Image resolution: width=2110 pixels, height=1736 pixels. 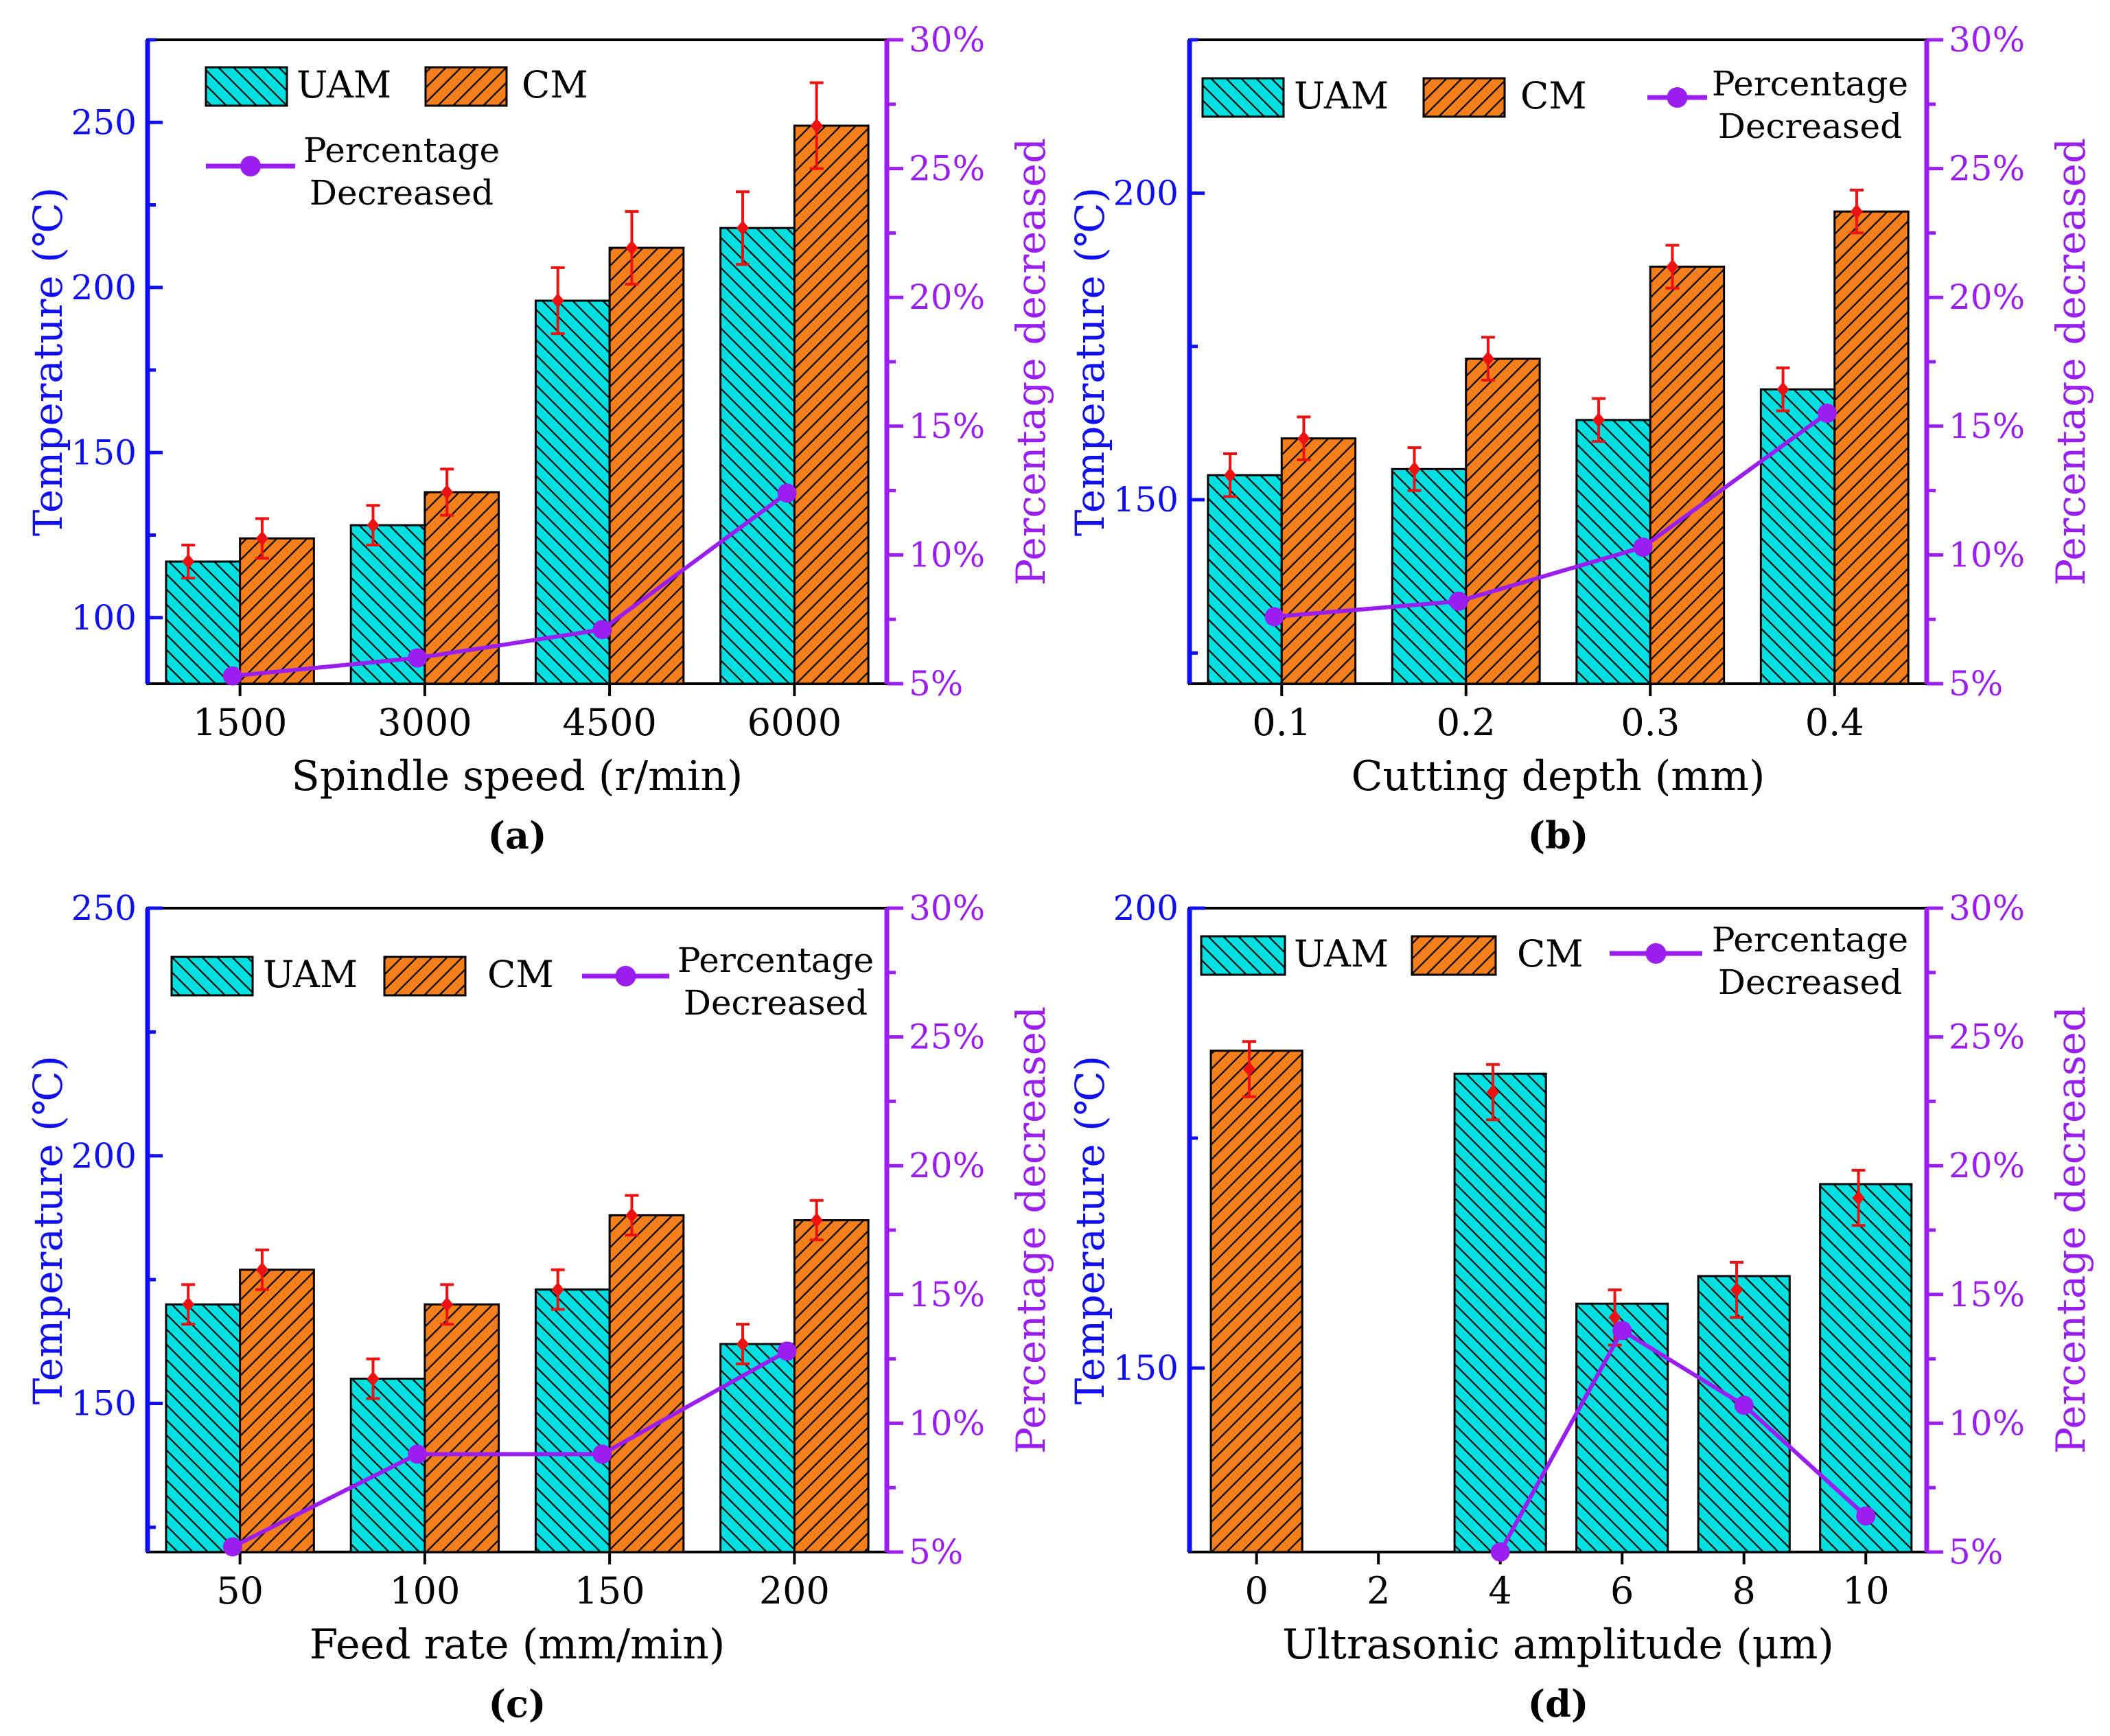 What do you see at coordinates (947, 555) in the screenshot?
I see `y2-tick-label: 10%` at bounding box center [947, 555].